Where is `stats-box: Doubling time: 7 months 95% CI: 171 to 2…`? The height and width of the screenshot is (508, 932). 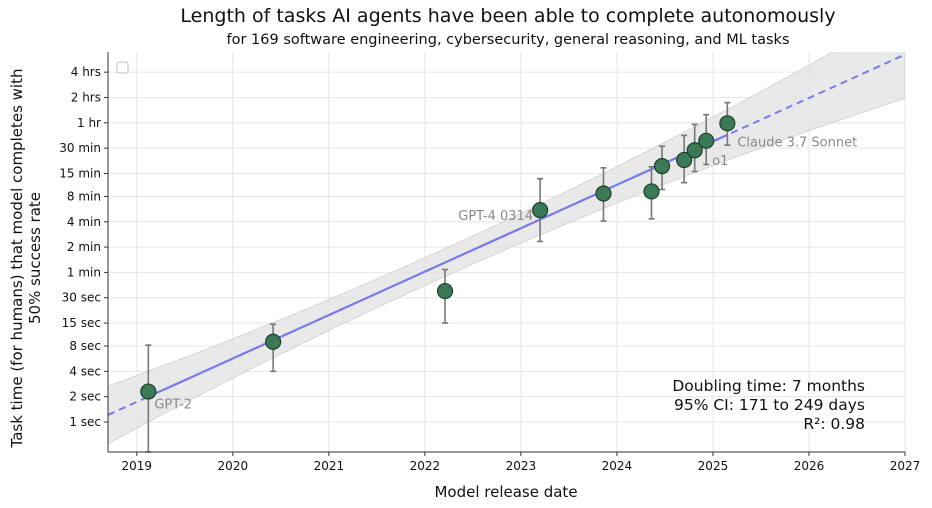 stats-box: Doubling time: 7 months 95% CI: 171 to 2… is located at coordinates (768, 405).